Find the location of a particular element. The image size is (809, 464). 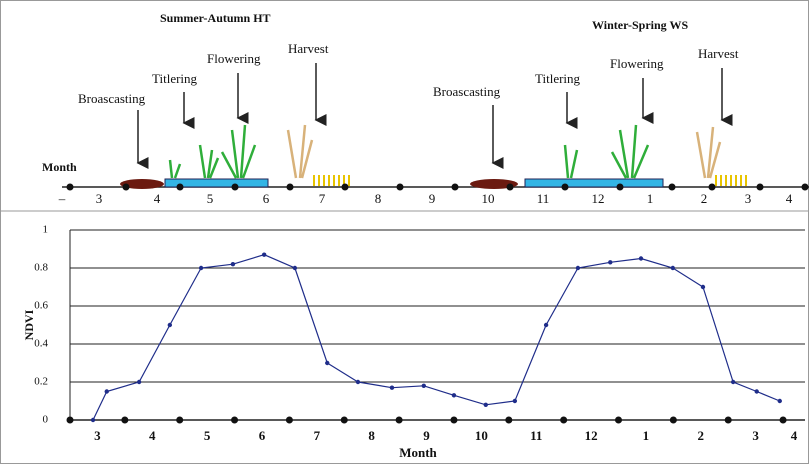

month-label: 1 is located at coordinates (650, 198).